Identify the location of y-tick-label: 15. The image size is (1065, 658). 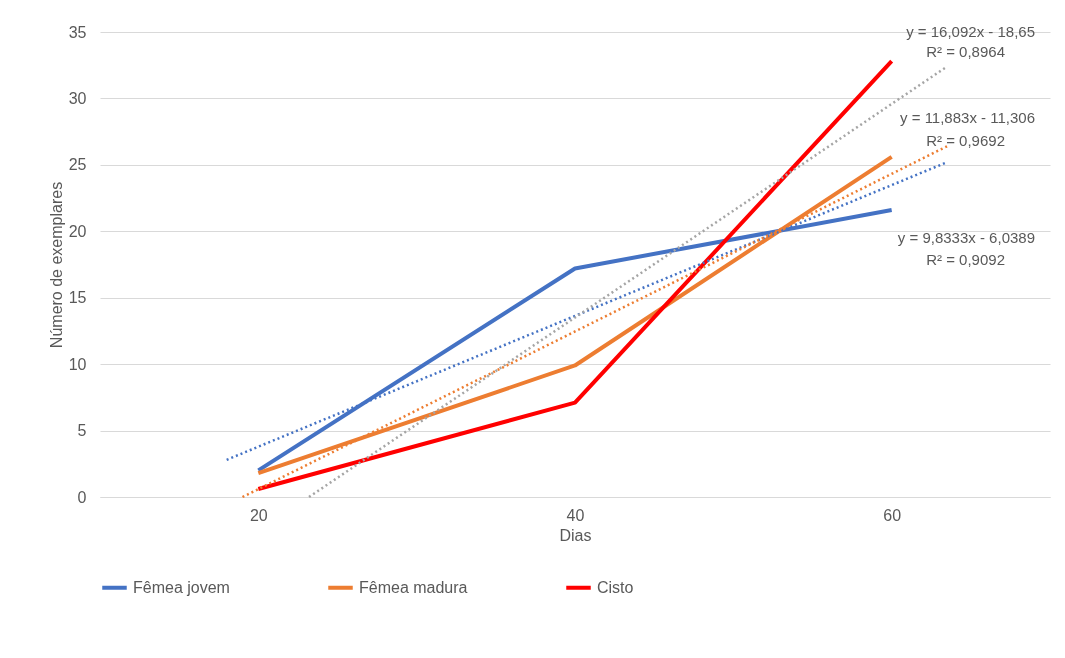
(77, 298).